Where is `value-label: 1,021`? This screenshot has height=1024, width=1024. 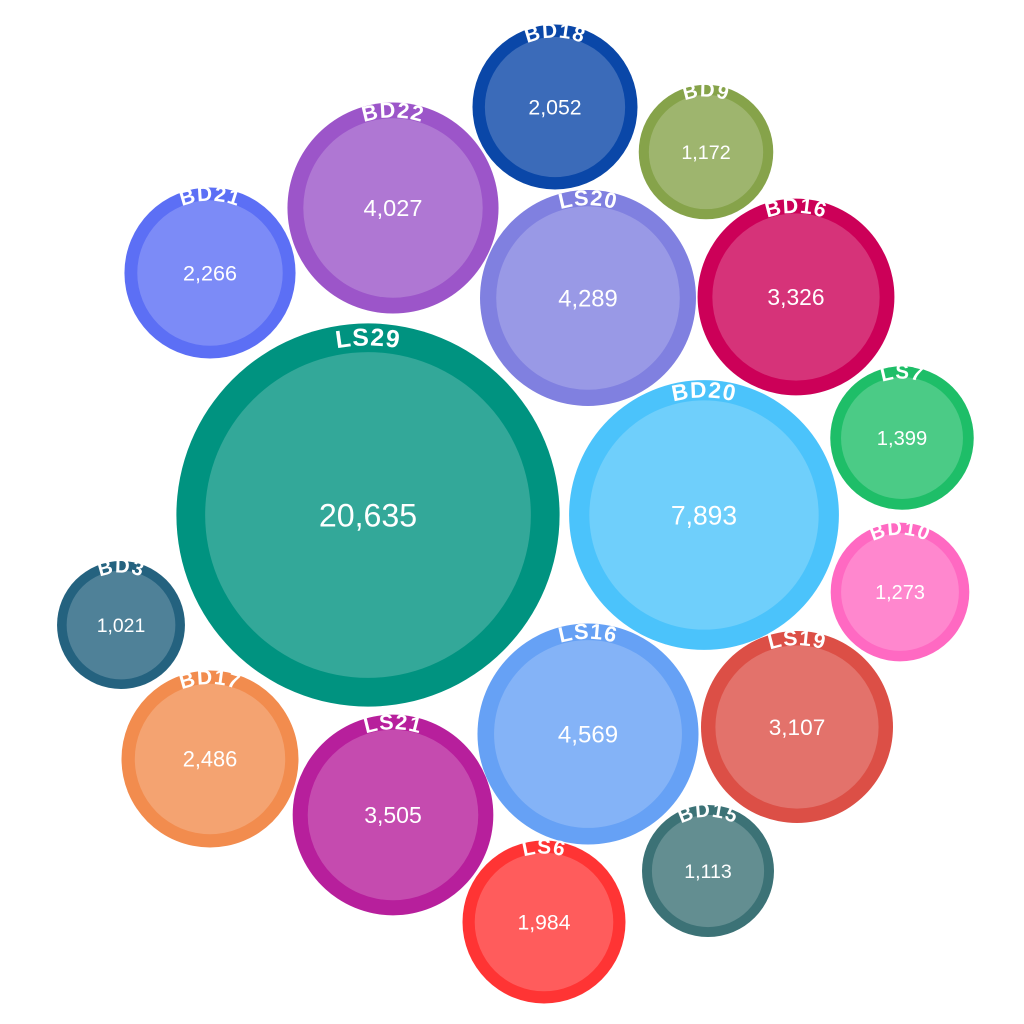 value-label: 1,021 is located at coordinates (121, 626).